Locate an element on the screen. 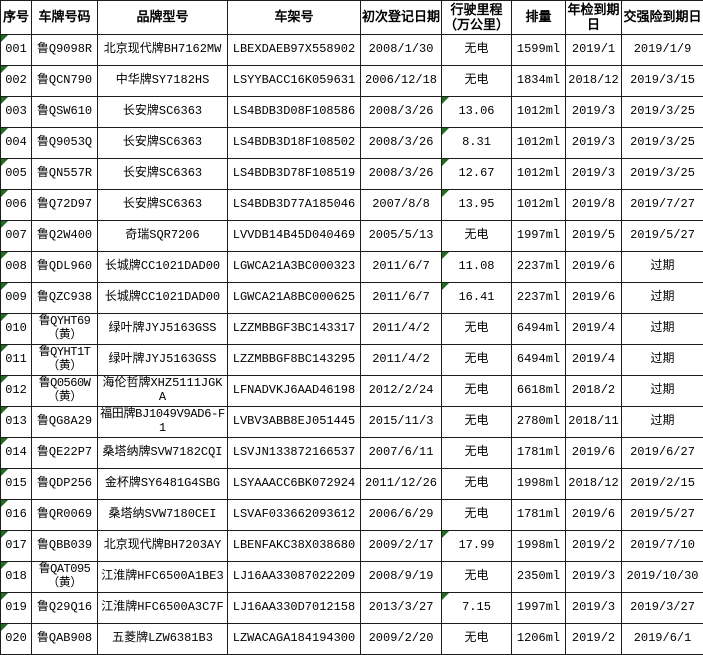 Image resolution: width=703 pixels, height=655 pixels. cell-vin: LSYAAACC6BK072924 is located at coordinates (294, 484).